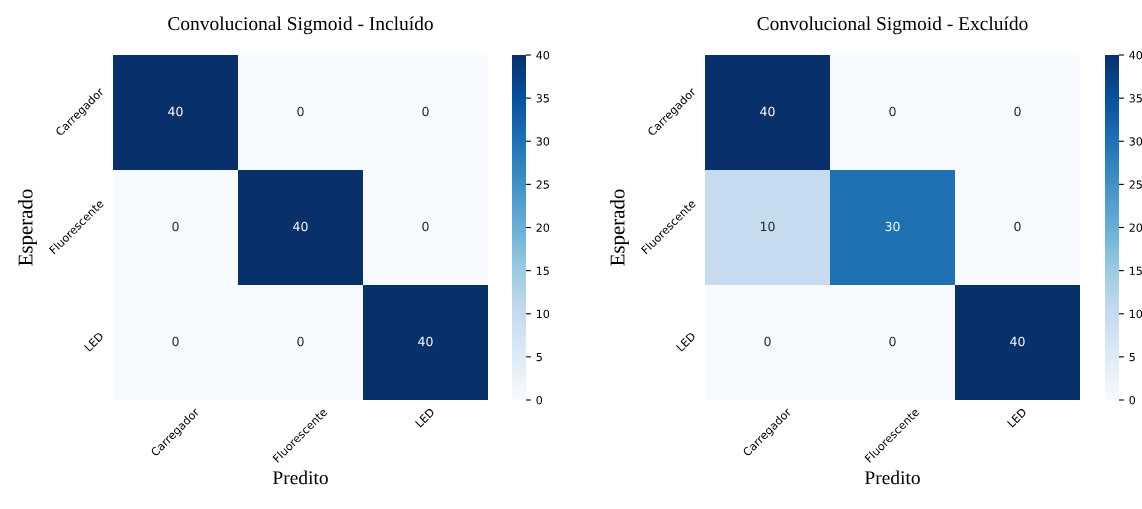 This screenshot has height=509, width=1142. I want to click on chart-title: Convolucional Sigmoid - Excluído, so click(892, 25).